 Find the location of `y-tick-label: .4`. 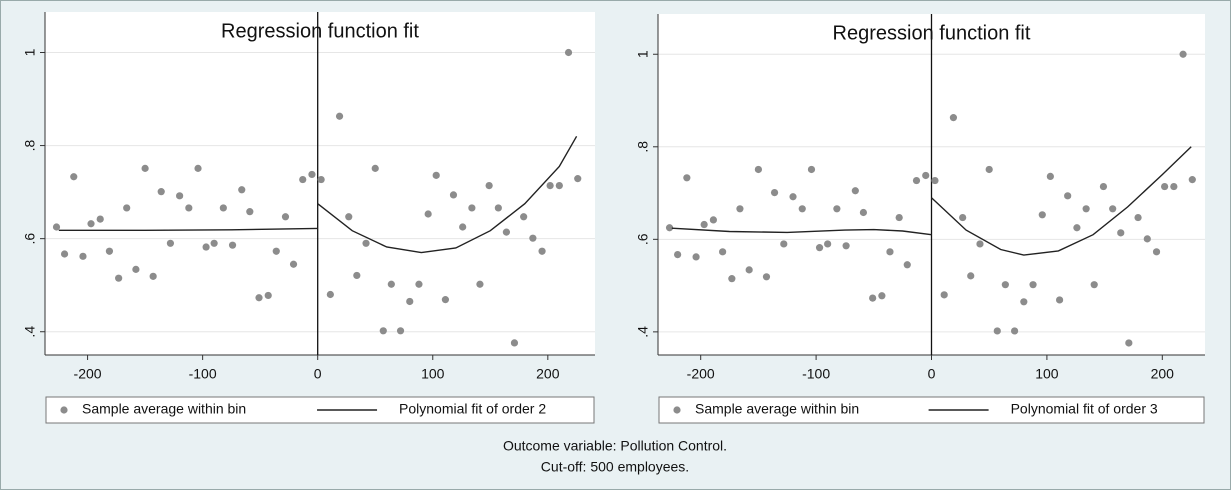

y-tick-label: .4 is located at coordinates (30, 332).